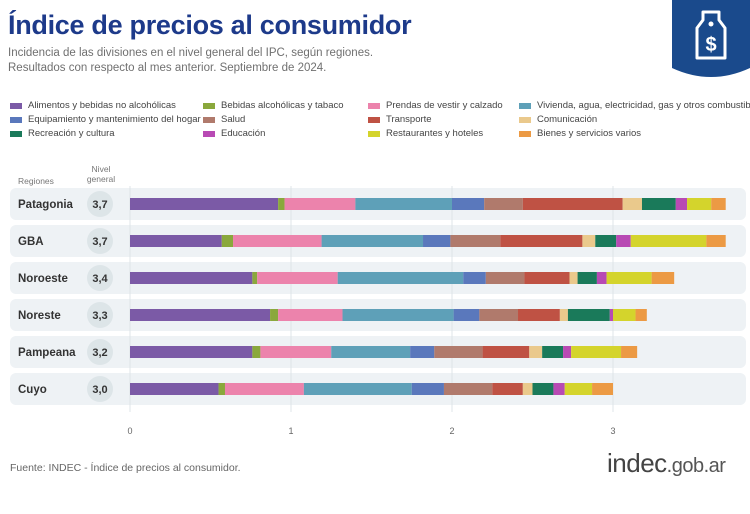  Describe the element at coordinates (451, 431) in the screenshot. I see `x-tick-label: 2` at that location.